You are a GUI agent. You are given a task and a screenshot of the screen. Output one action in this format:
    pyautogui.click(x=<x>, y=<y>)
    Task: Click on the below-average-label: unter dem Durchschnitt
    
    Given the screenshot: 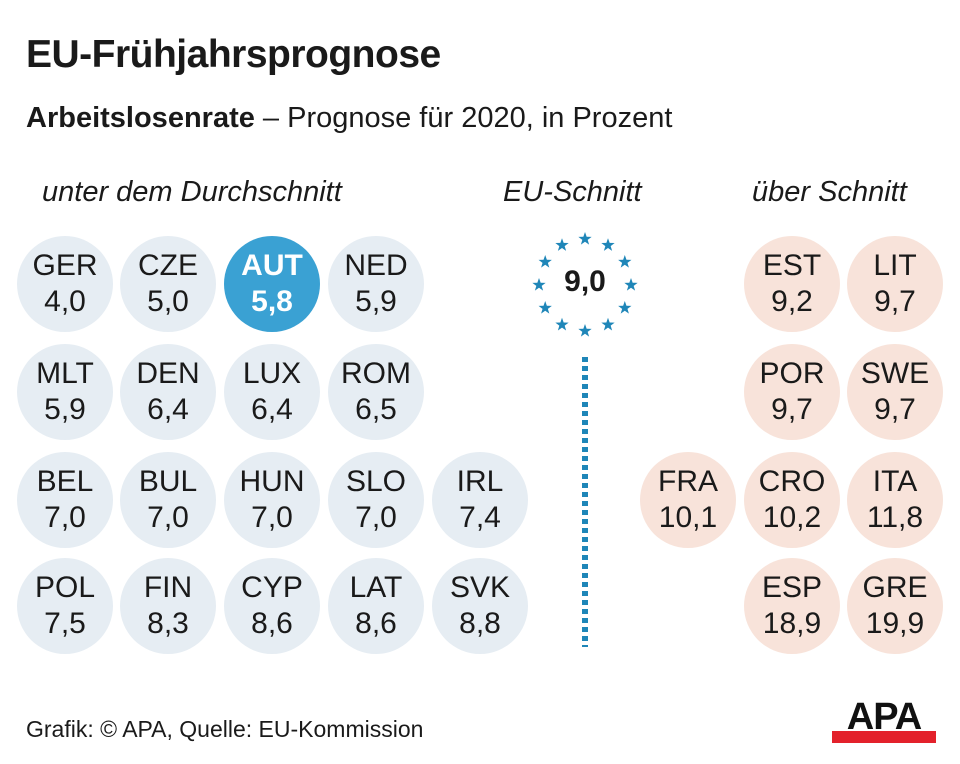 What is the action you would take?
    pyautogui.click(x=192, y=192)
    